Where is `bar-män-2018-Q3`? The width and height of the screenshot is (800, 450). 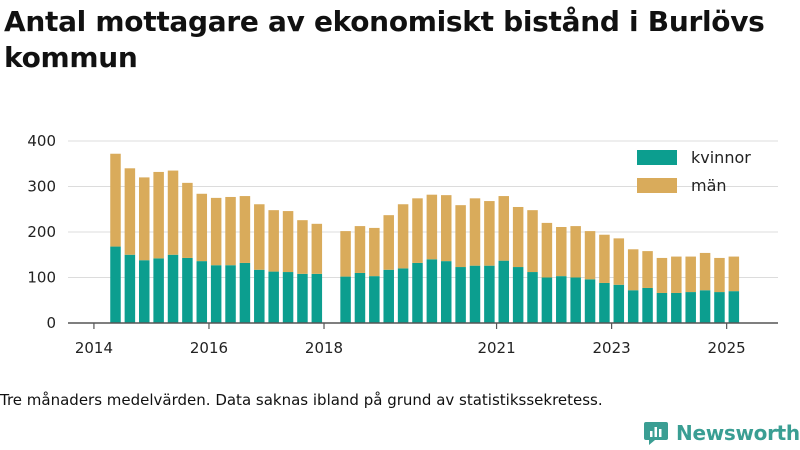 bar-män-2018-Q3 is located at coordinates (360, 249).